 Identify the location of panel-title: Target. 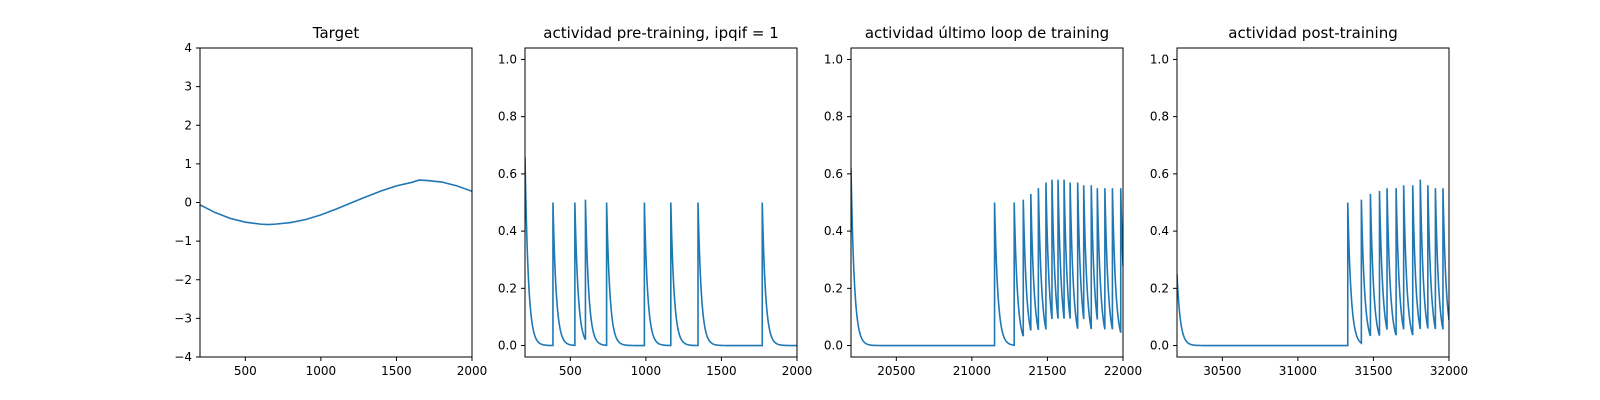
(336, 33).